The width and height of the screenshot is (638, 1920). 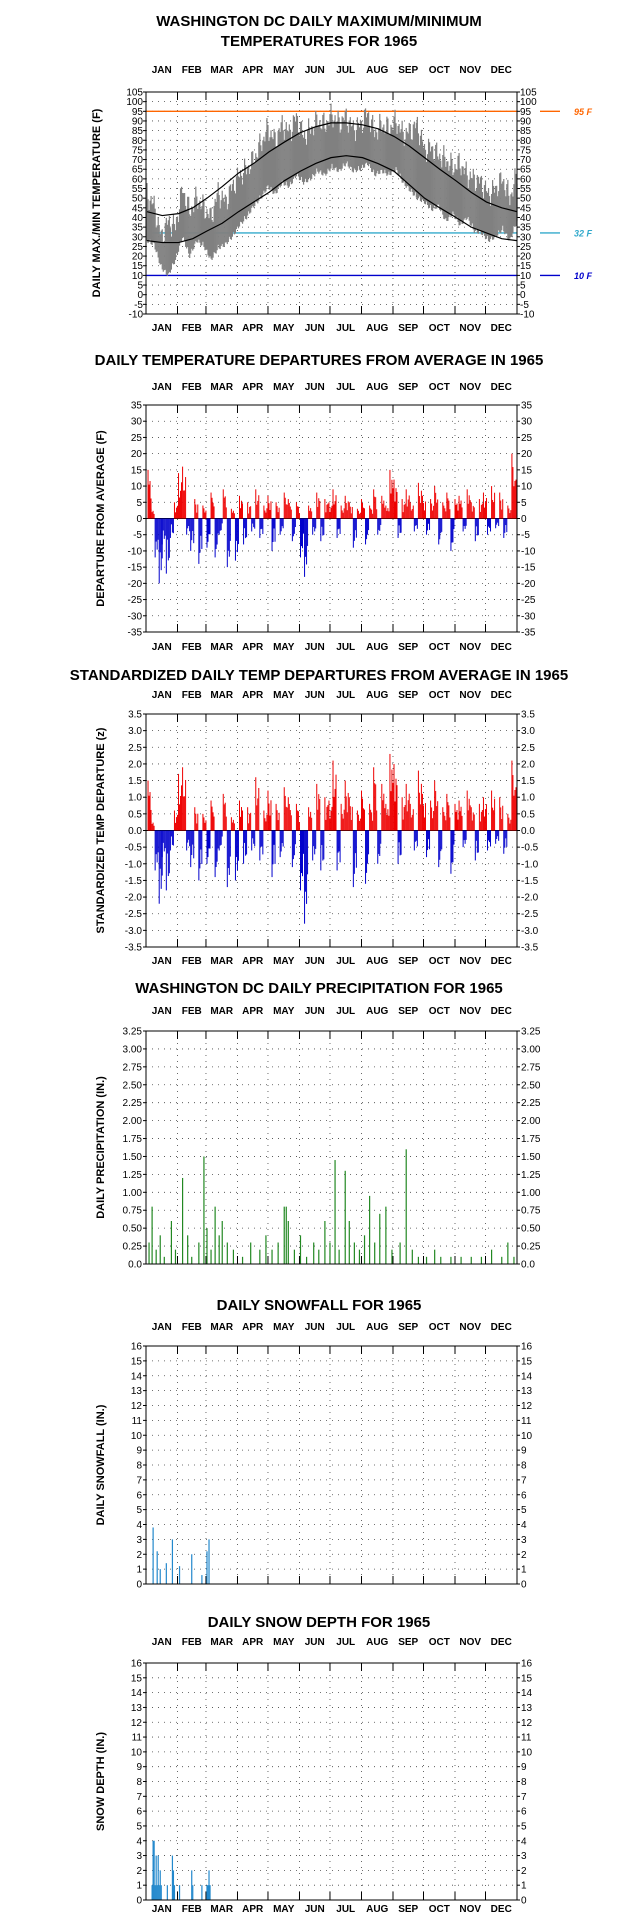 What do you see at coordinates (162, 1909) in the screenshot?
I see `month-label-bottom: JAN` at bounding box center [162, 1909].